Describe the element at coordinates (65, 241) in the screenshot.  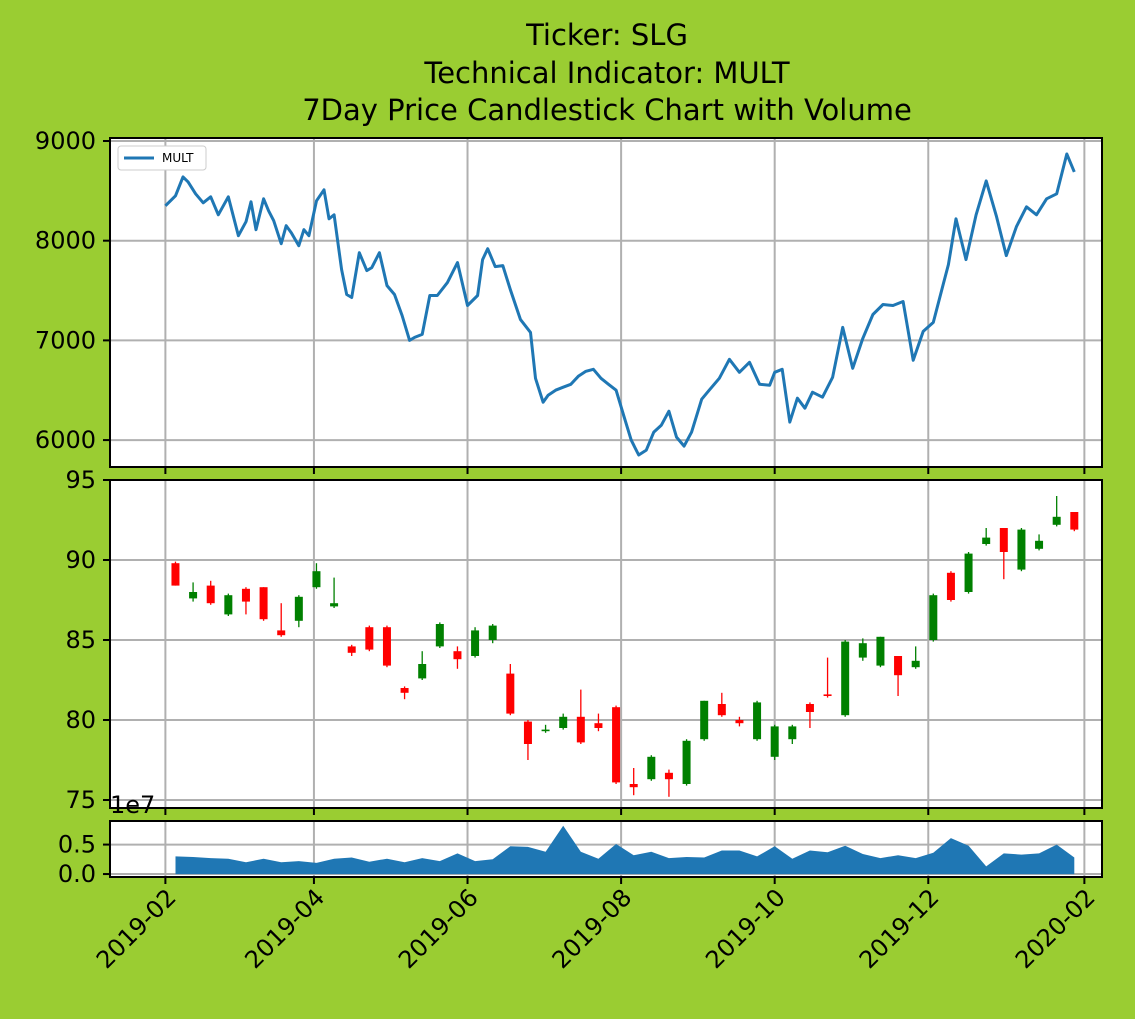
I see `y-tick-label: 8000` at that location.